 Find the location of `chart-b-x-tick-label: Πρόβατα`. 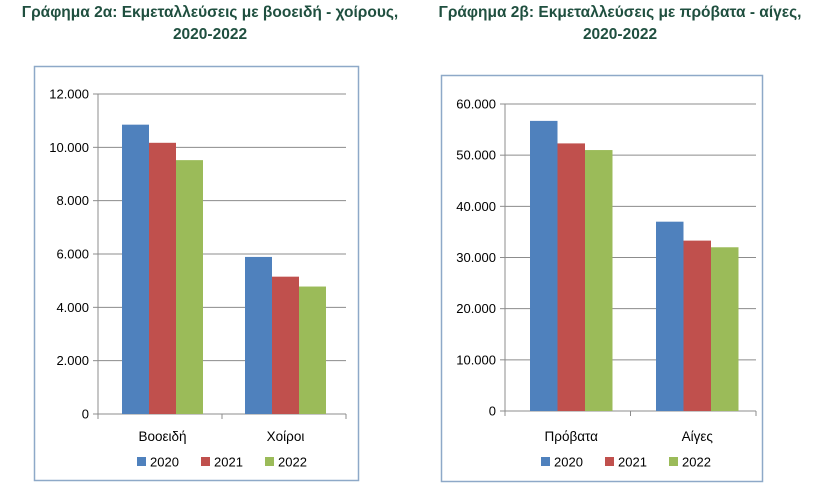

chart-b-x-tick-label: Πρόβατα is located at coordinates (572, 436).